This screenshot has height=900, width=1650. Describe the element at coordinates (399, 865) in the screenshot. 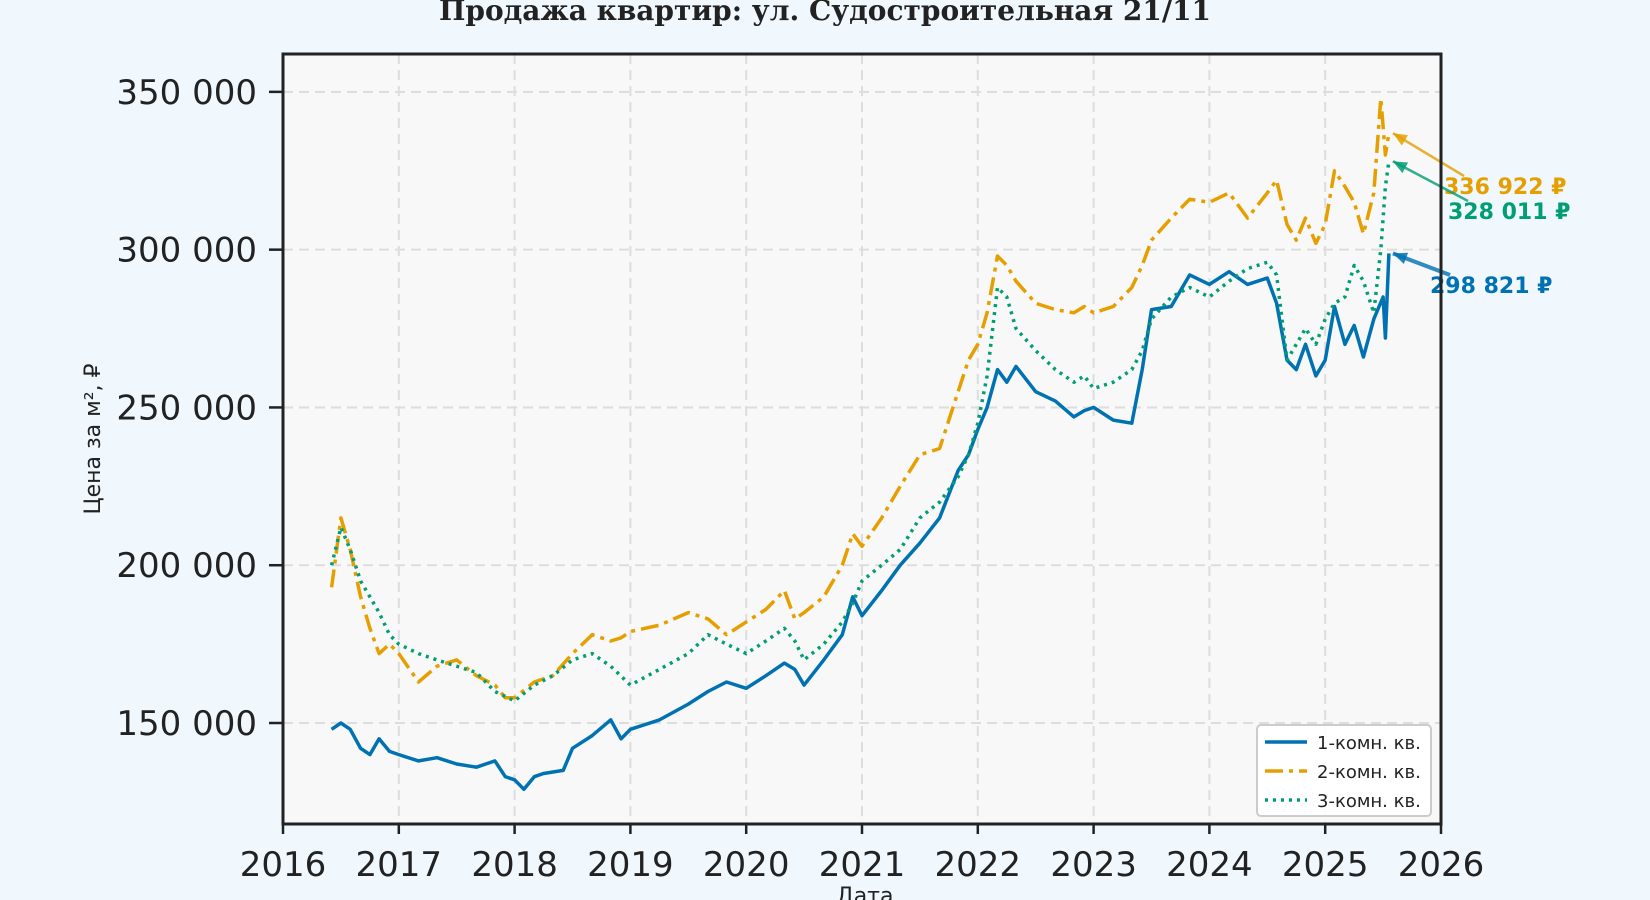

I see `x-tick-label: 2017` at that location.